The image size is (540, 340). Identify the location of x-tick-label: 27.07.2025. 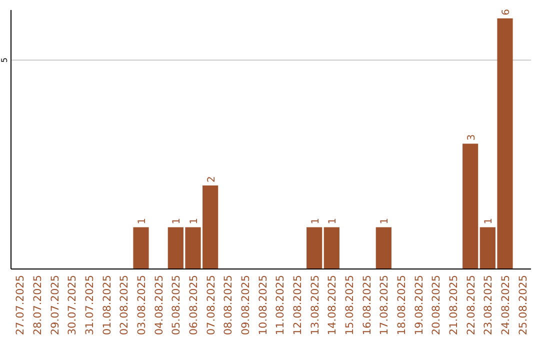
(20, 305).